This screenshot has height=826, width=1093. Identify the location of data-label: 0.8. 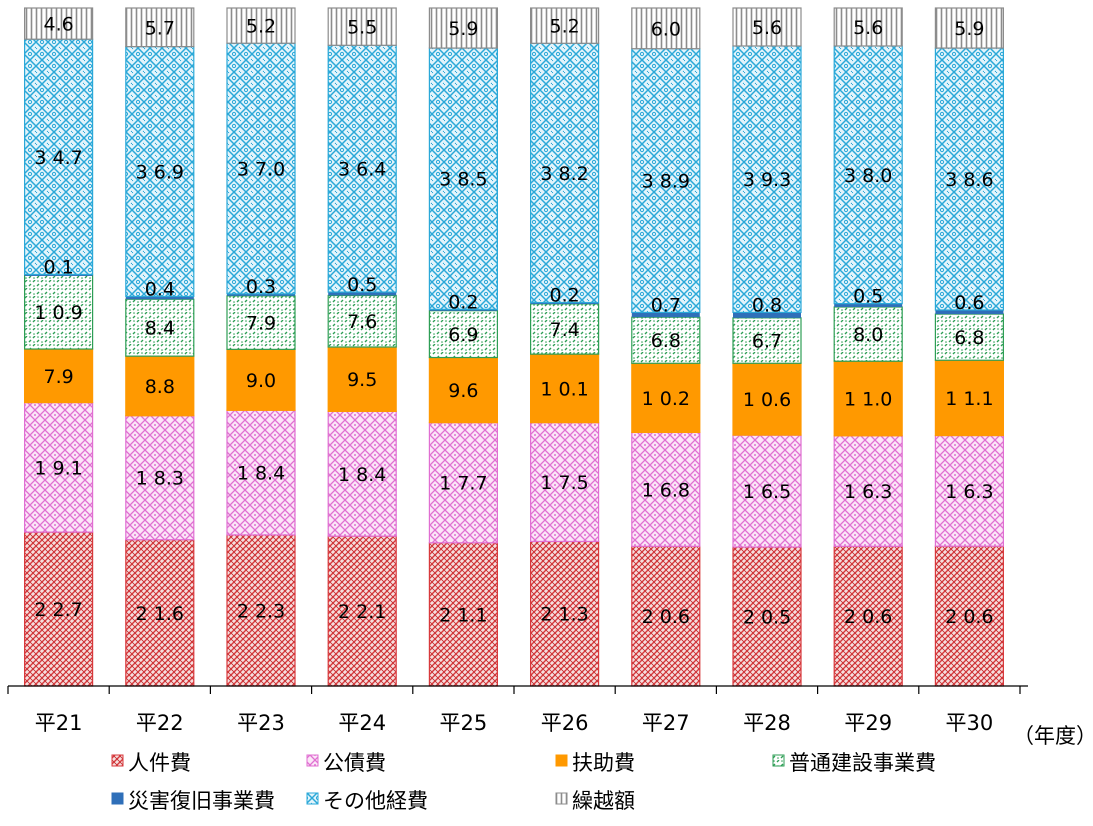
(767, 305).